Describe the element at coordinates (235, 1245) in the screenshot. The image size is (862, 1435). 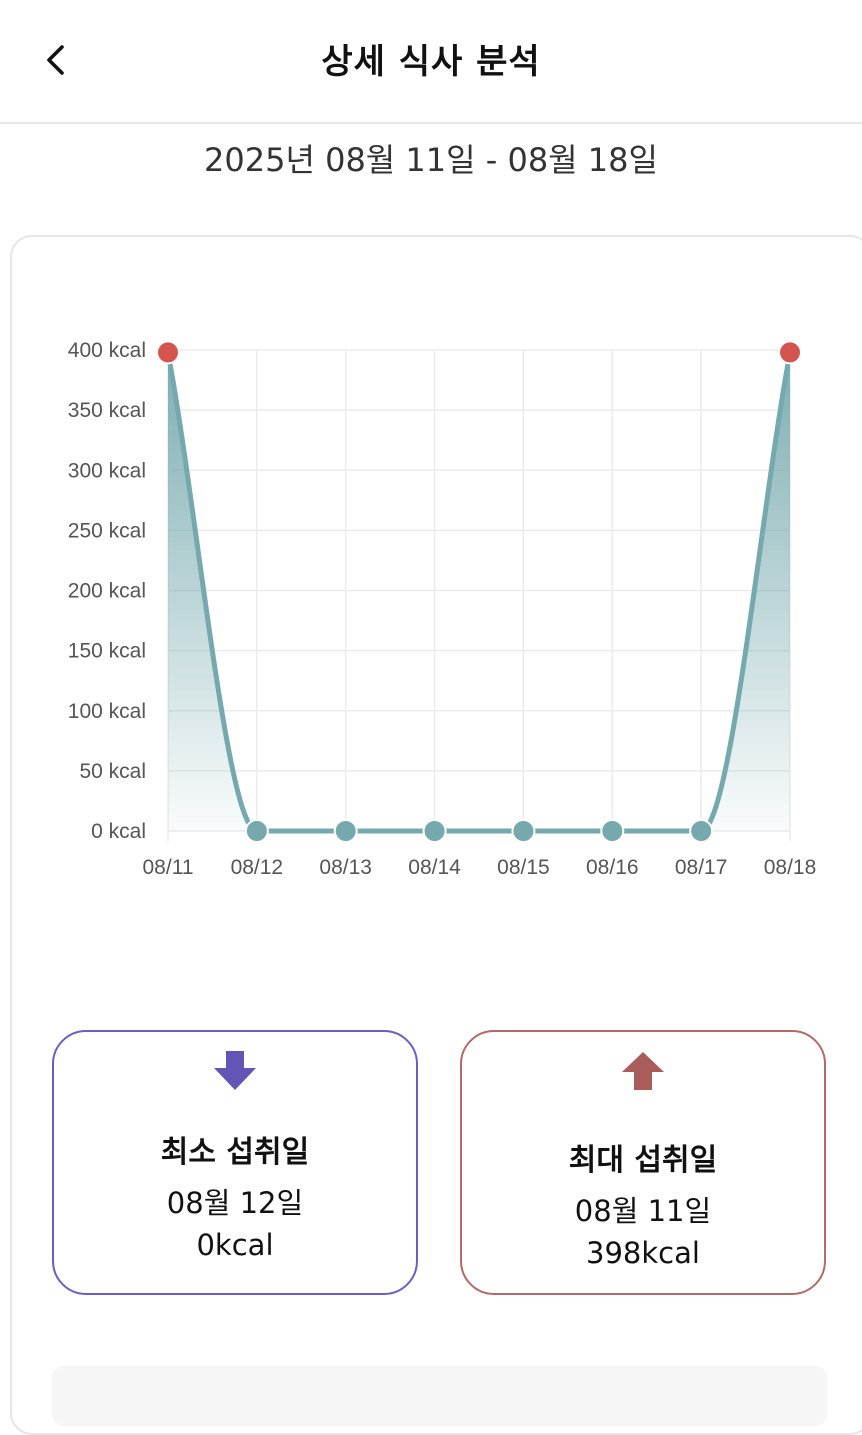
I see `min-intake-value: 0kcal` at that location.